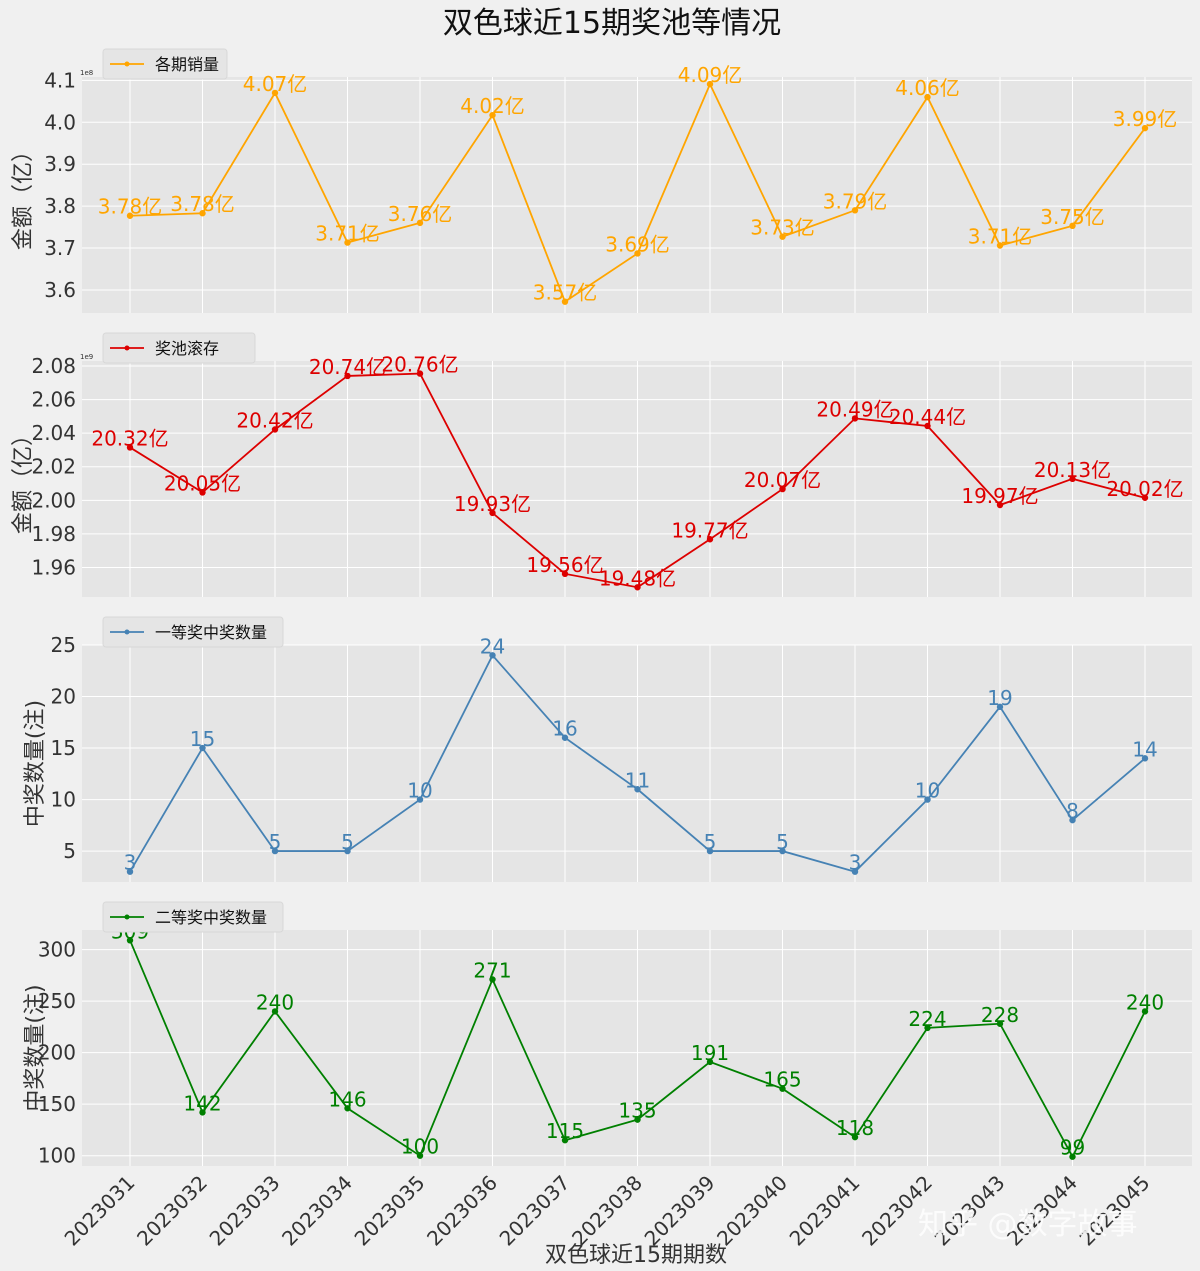  Describe the element at coordinates (60, 122) in the screenshot. I see `y-tick-label: 4.0` at that location.